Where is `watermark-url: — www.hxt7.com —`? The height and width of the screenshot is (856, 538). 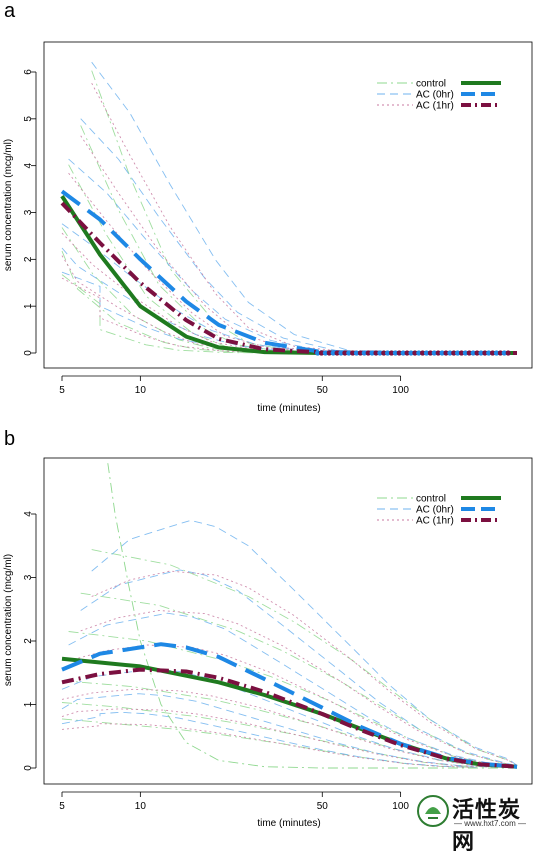
watermark-url: — www.hxt7.com — is located at coordinates (490, 823).